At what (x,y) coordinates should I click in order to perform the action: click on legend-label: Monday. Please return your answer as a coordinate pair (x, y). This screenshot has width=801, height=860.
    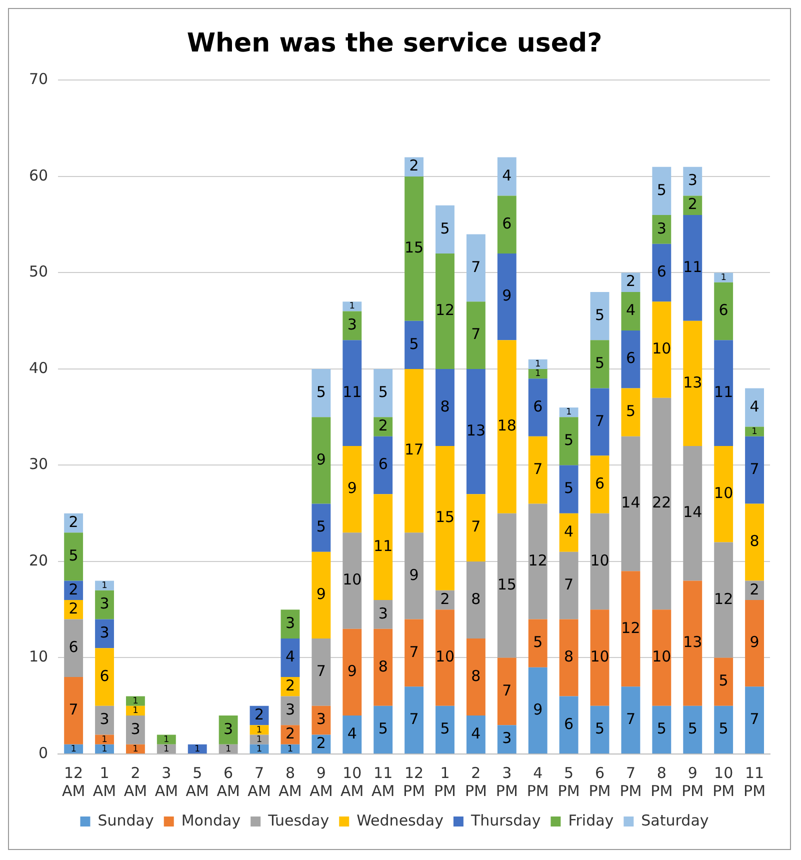
    Looking at the image, I should click on (211, 820).